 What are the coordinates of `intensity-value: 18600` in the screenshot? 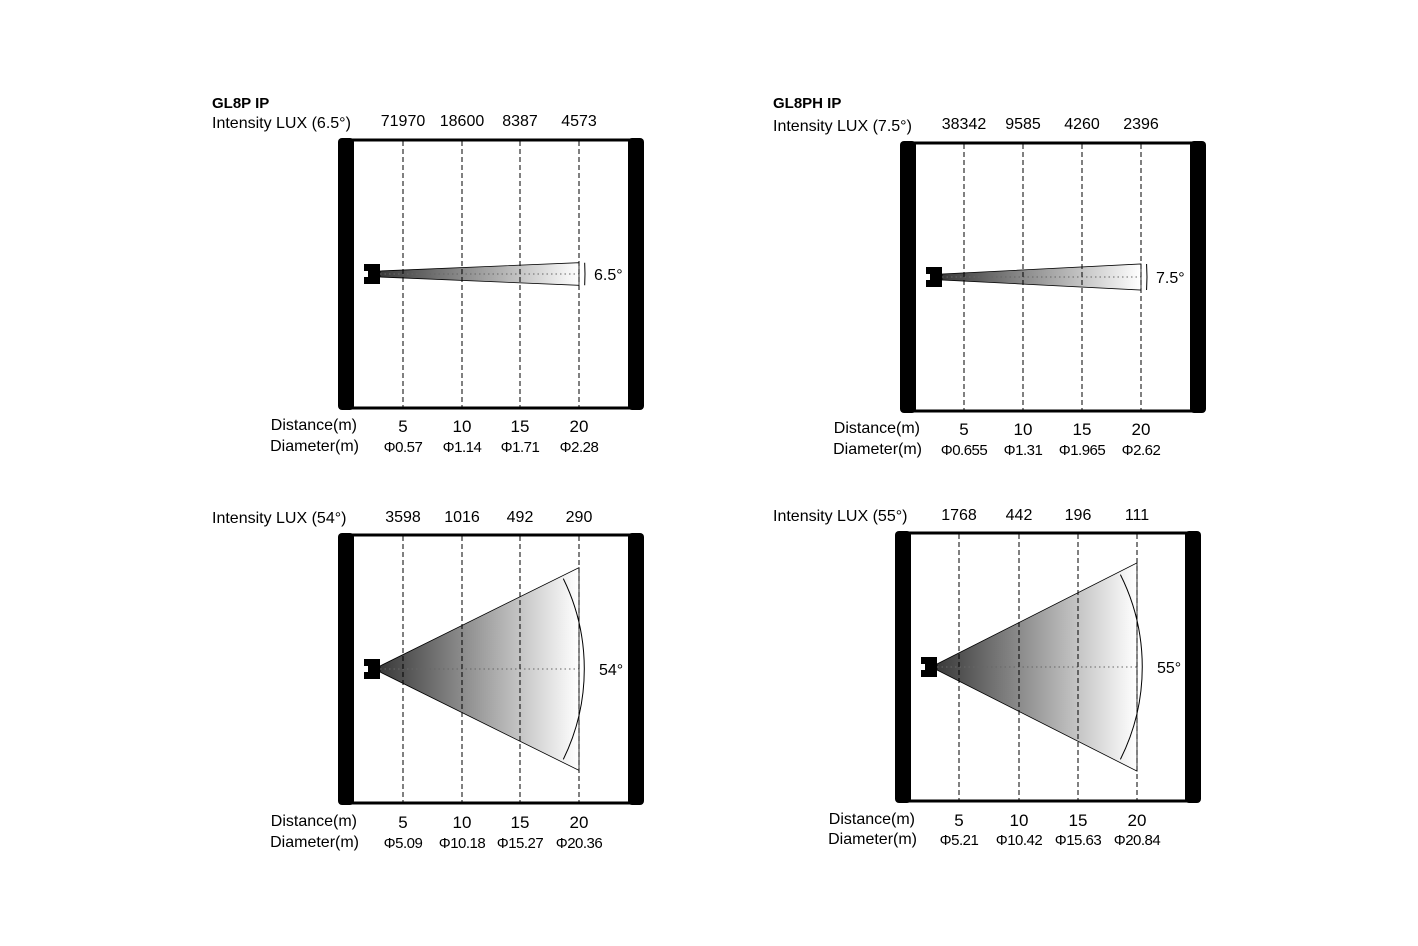 It's located at (462, 121).